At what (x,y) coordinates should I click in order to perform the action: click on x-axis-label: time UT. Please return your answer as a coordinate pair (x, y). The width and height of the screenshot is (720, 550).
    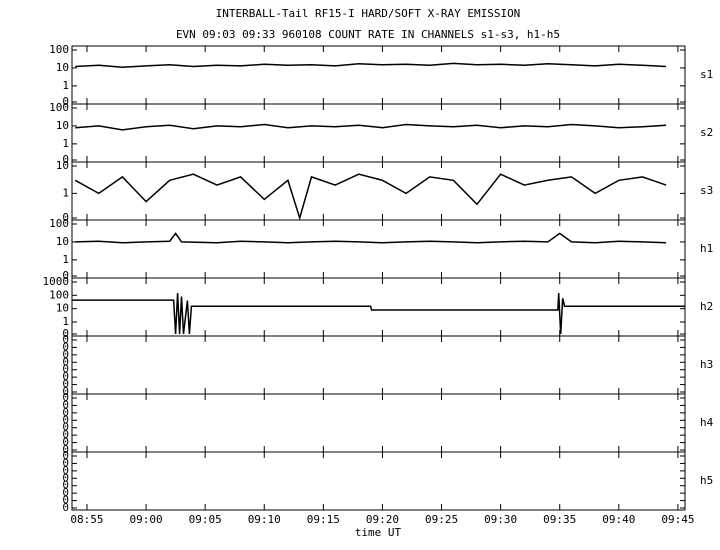
    Looking at the image, I should click on (378, 532).